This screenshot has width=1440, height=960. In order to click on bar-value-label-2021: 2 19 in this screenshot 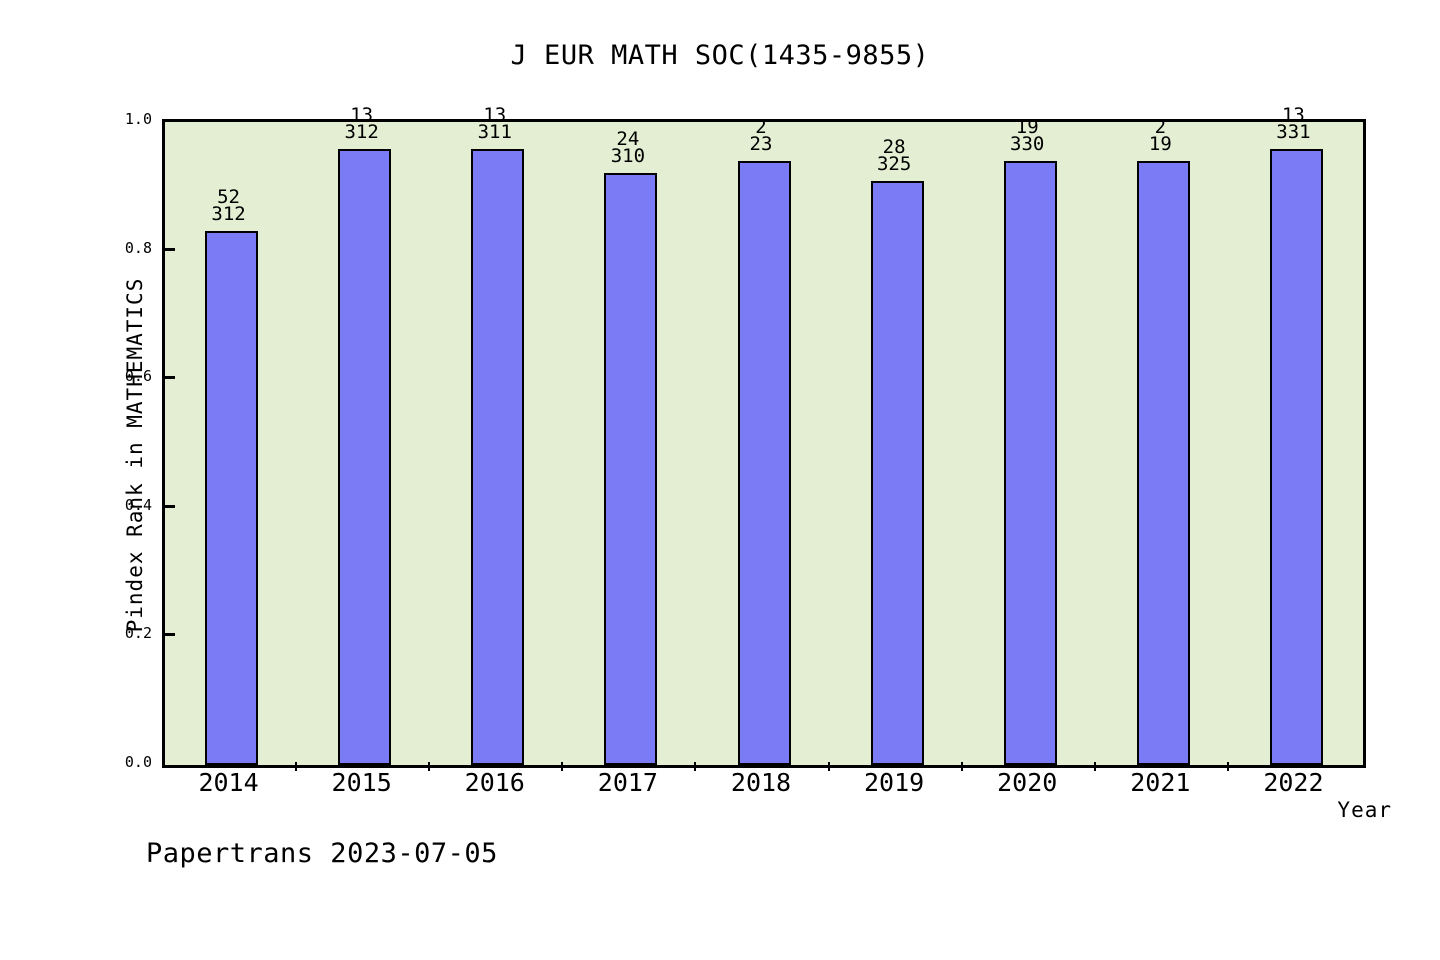, I will do `click(1160, 135)`.